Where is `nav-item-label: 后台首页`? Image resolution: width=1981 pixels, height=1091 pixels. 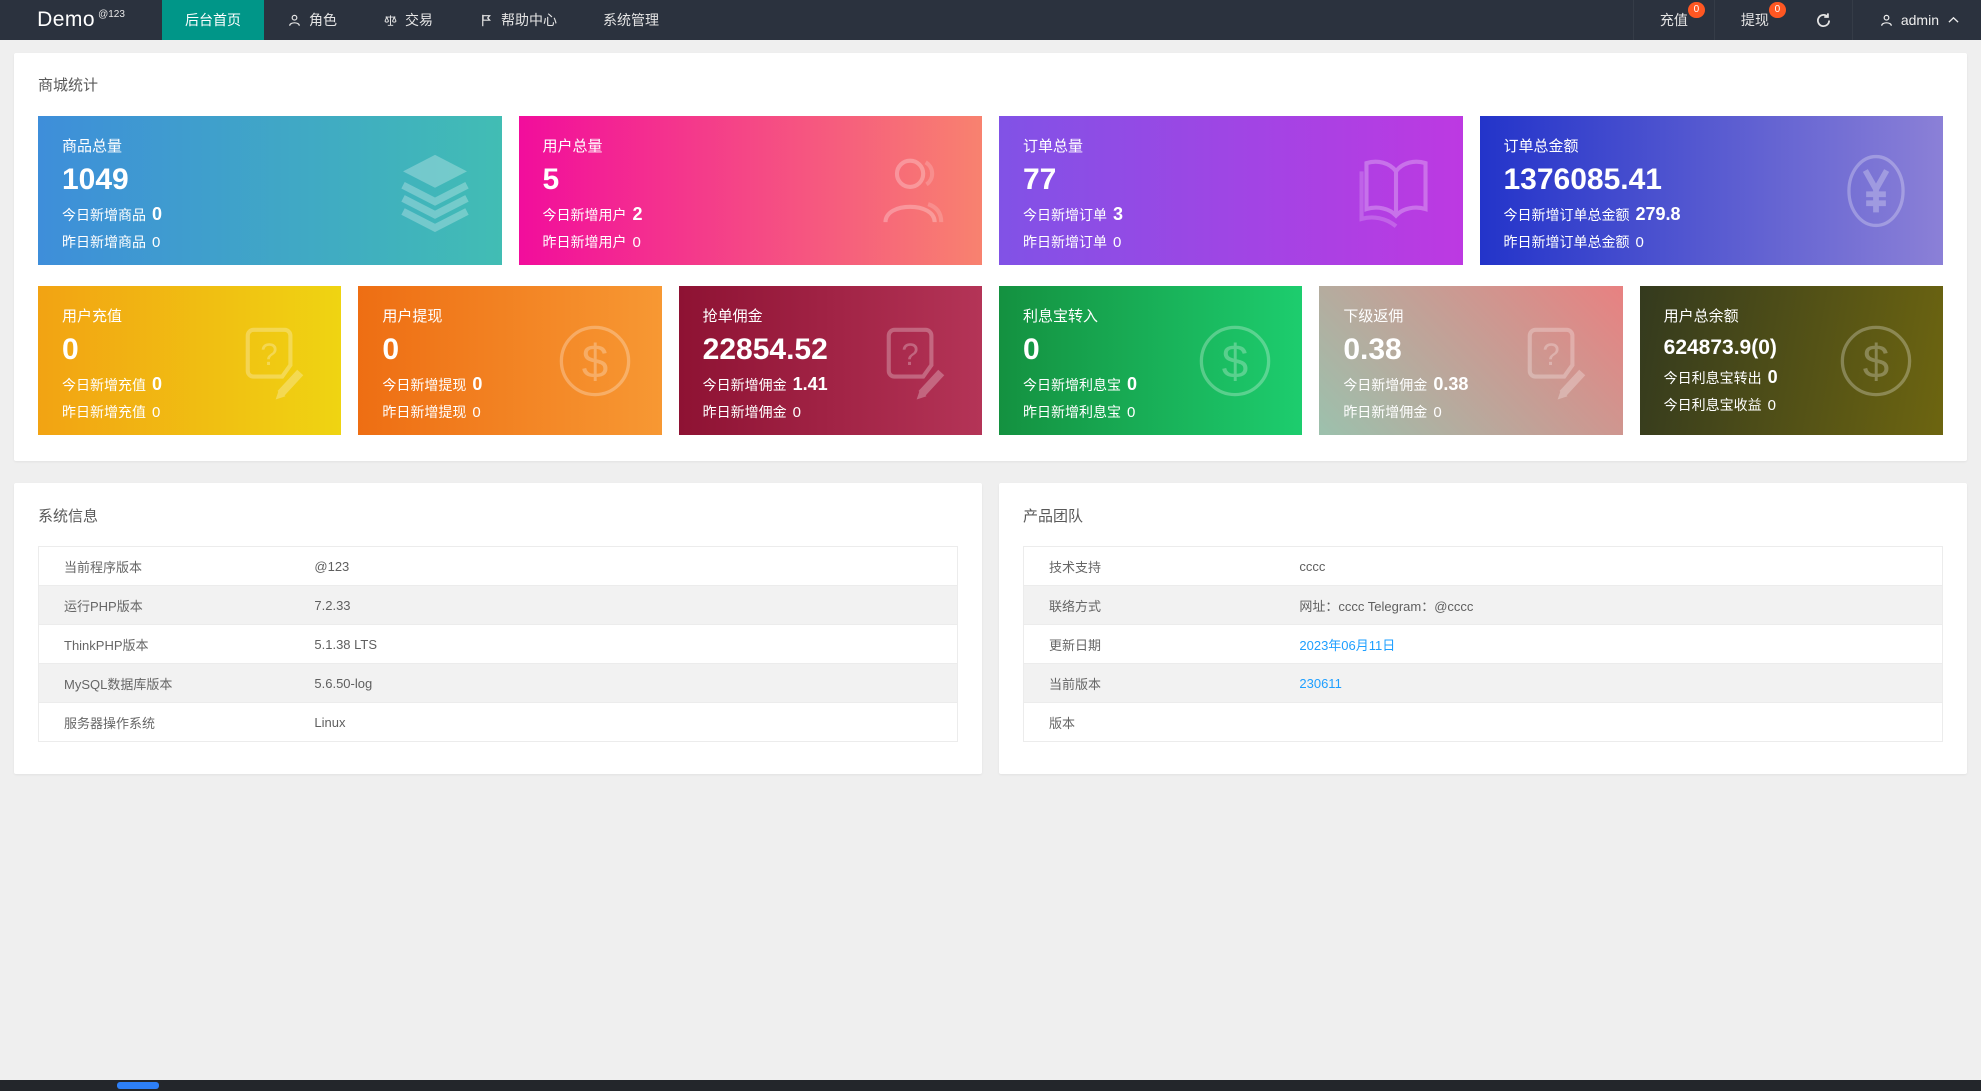
nav-item-label: 后台首页 is located at coordinates (213, 20).